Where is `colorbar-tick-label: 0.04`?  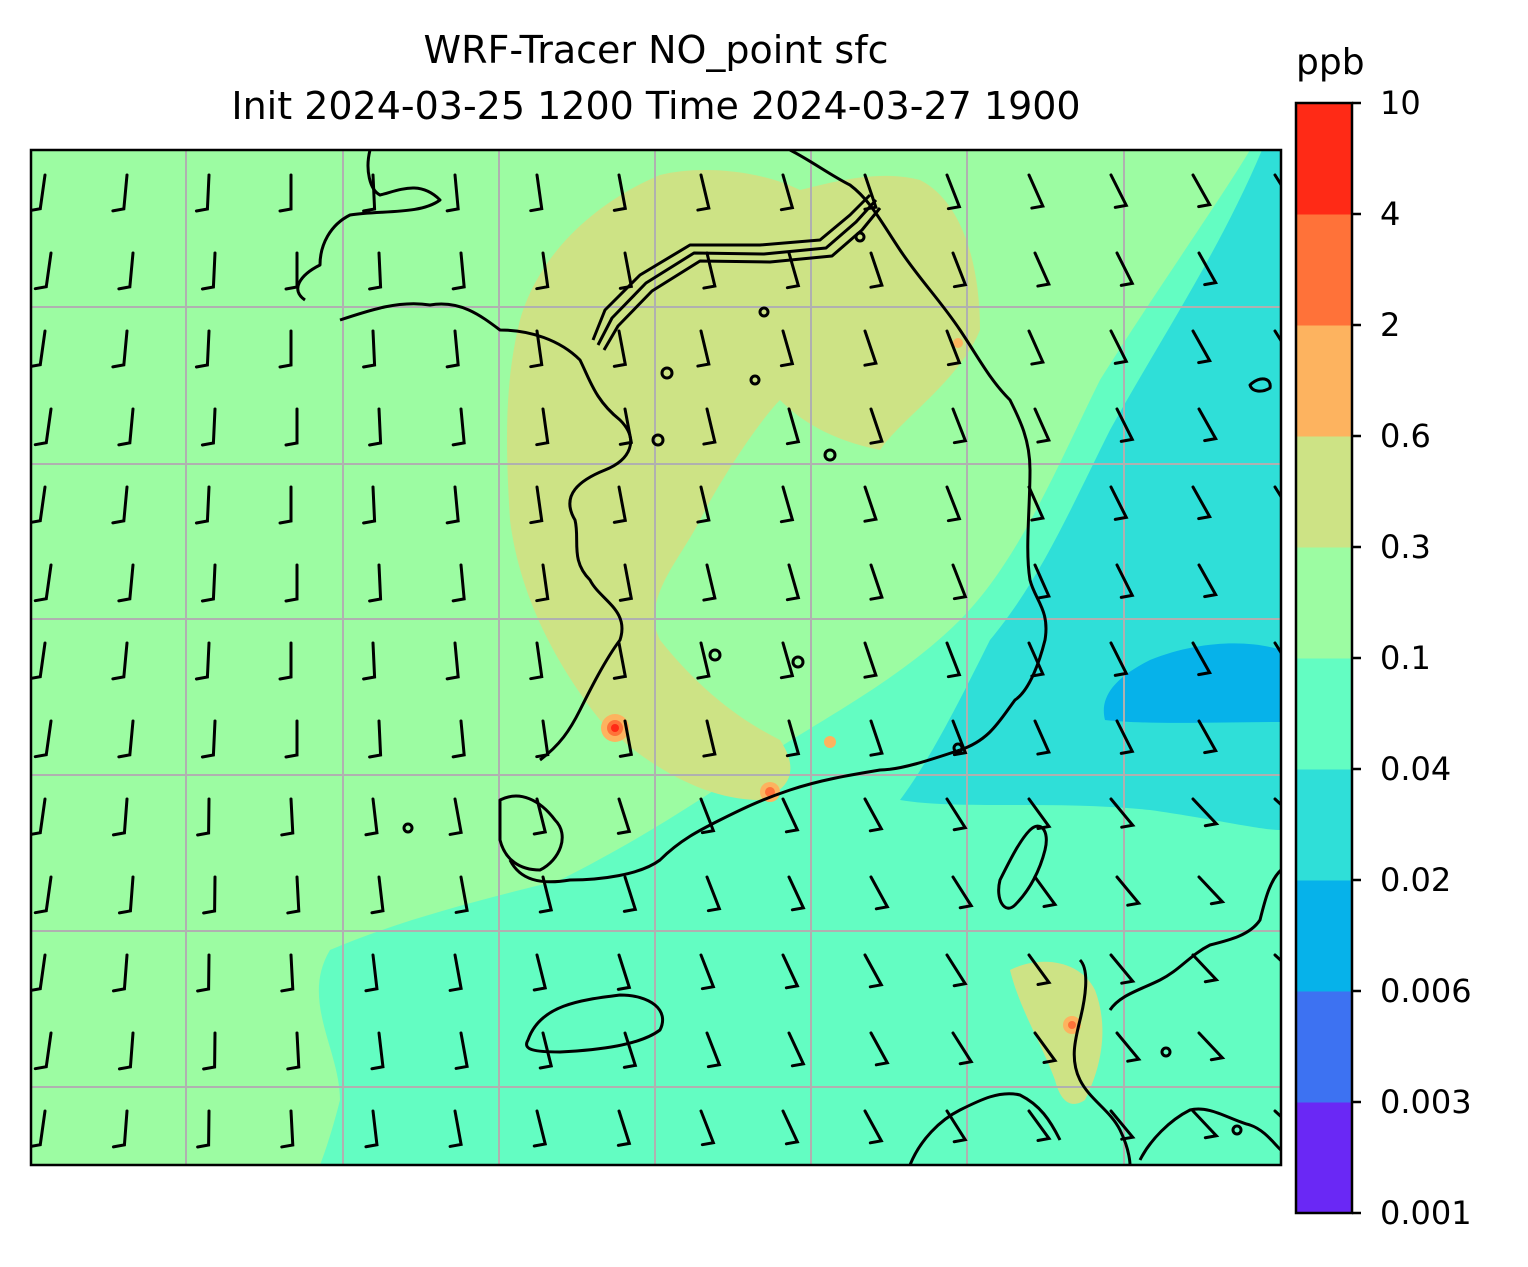
colorbar-tick-label: 0.04 is located at coordinates (1416, 769).